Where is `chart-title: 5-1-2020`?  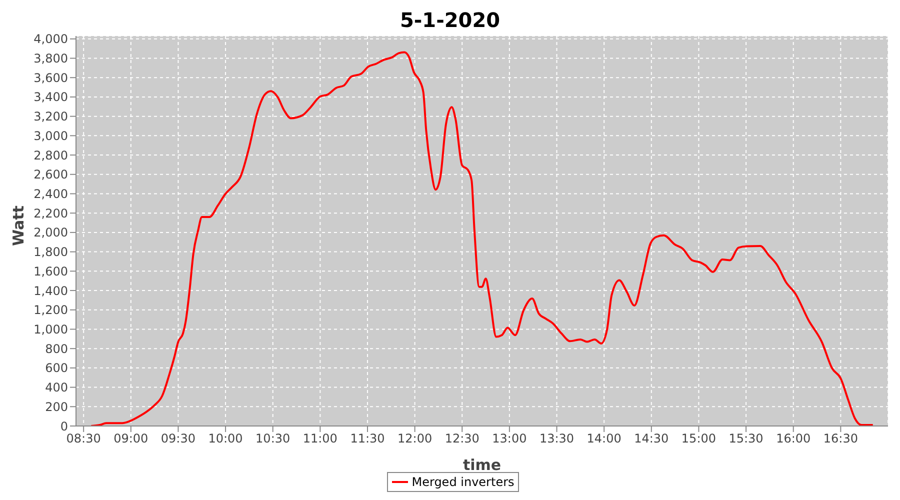 chart-title: 5-1-2020 is located at coordinates (450, 21).